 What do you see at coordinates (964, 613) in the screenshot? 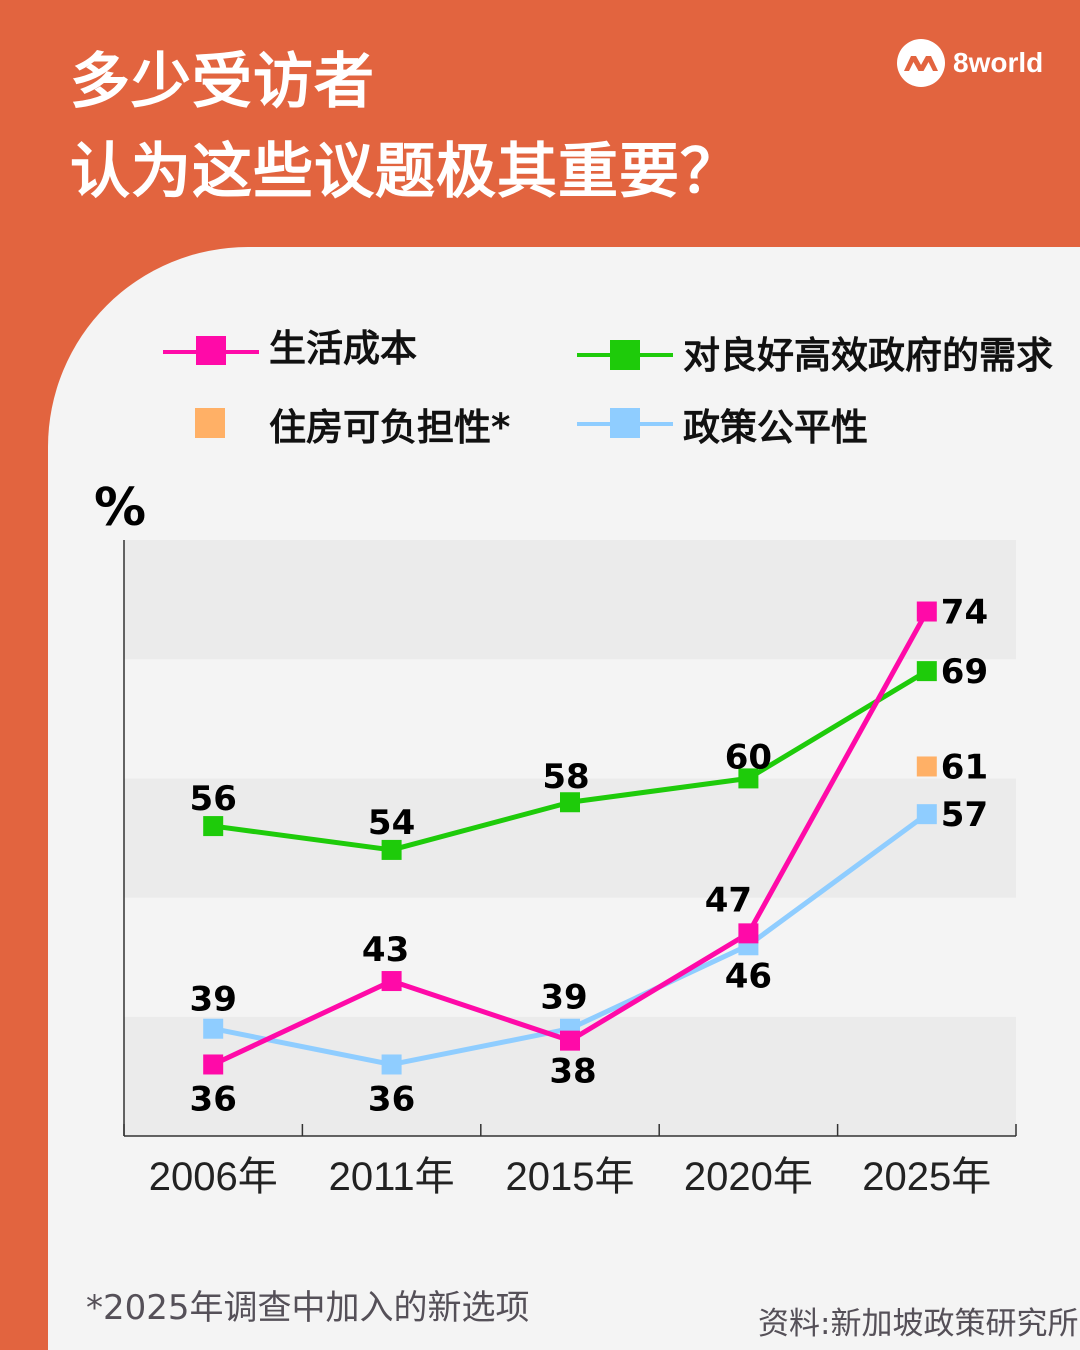
I see `data-label: 74` at bounding box center [964, 613].